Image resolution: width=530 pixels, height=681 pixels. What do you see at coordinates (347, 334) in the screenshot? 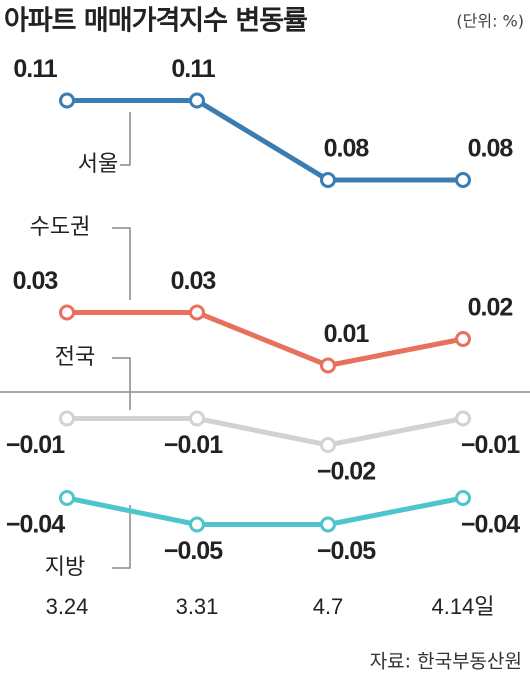
I see `value-label: 0.01` at bounding box center [347, 334].